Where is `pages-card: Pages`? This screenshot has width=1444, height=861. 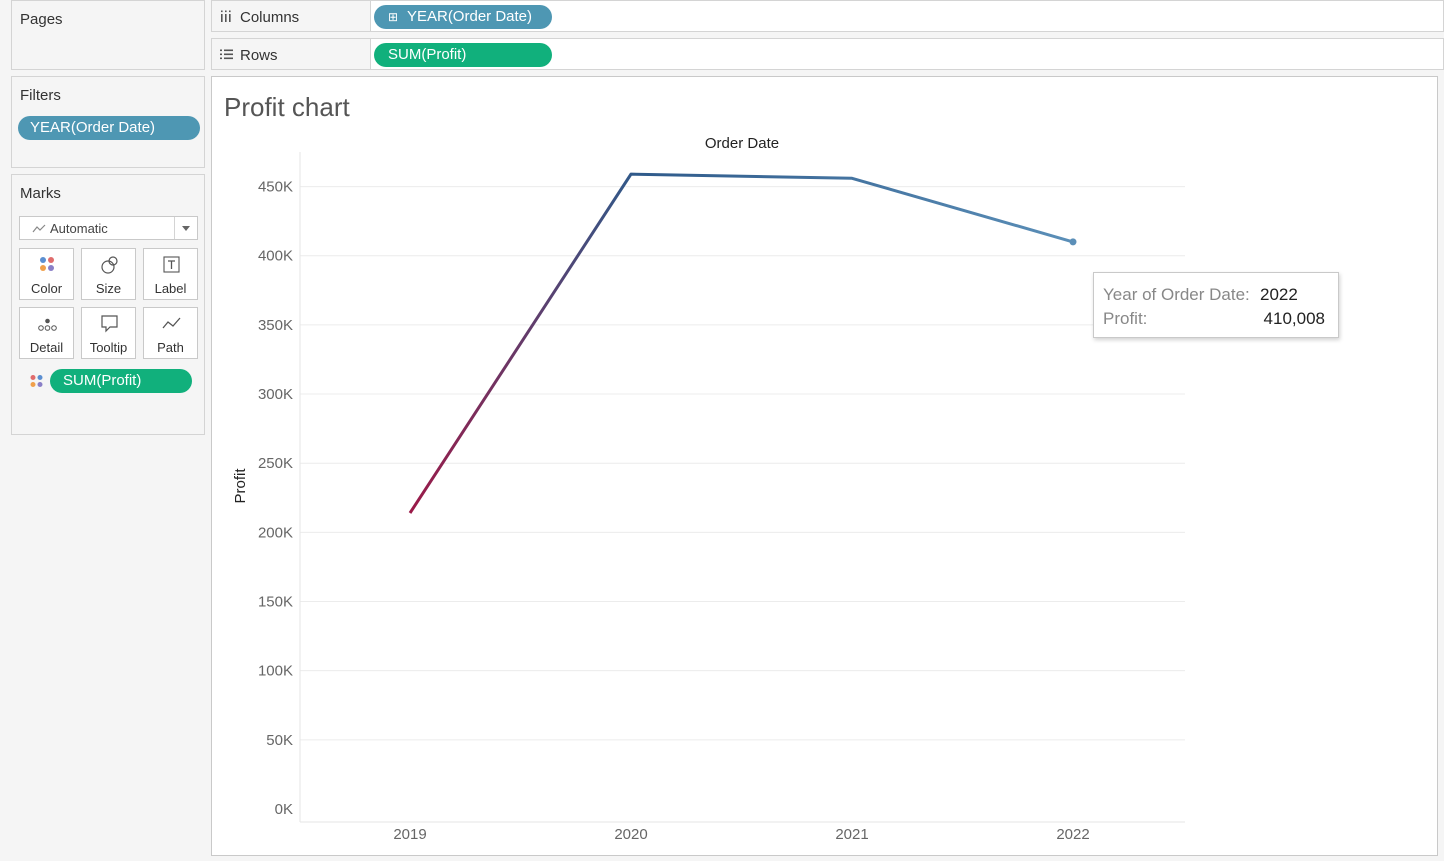
pages-card: Pages is located at coordinates (108, 35).